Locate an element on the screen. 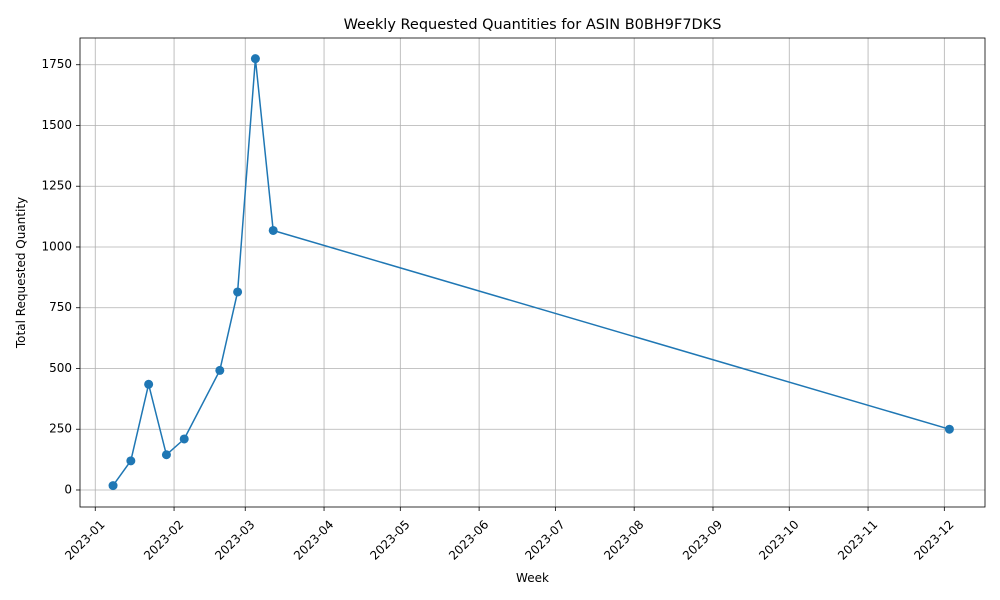 The height and width of the screenshot is (600, 1000). y-tick-label: 250 is located at coordinates (60, 429).